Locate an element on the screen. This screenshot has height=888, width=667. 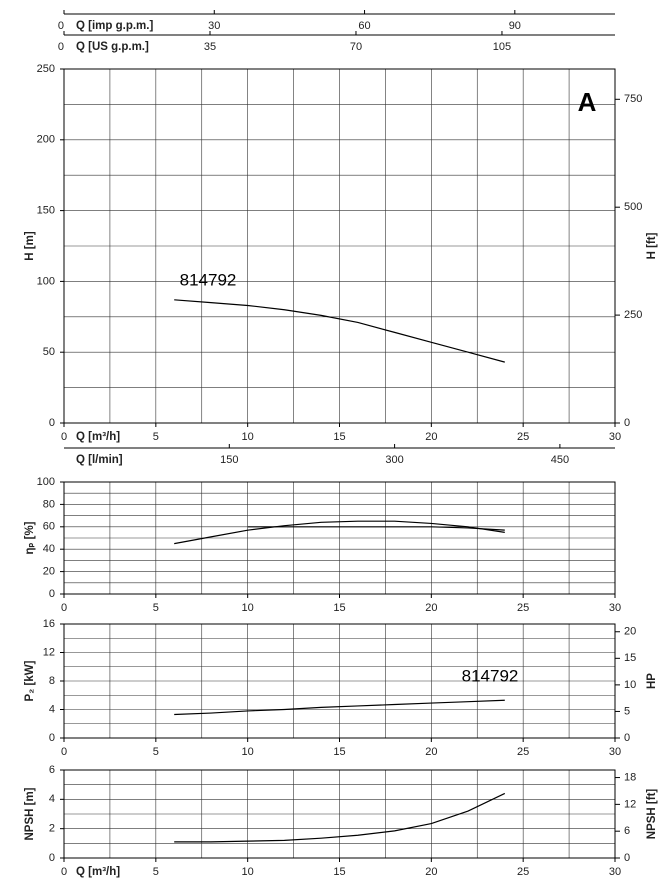
y2-axis-label: HP is located at coordinates (652, 681).